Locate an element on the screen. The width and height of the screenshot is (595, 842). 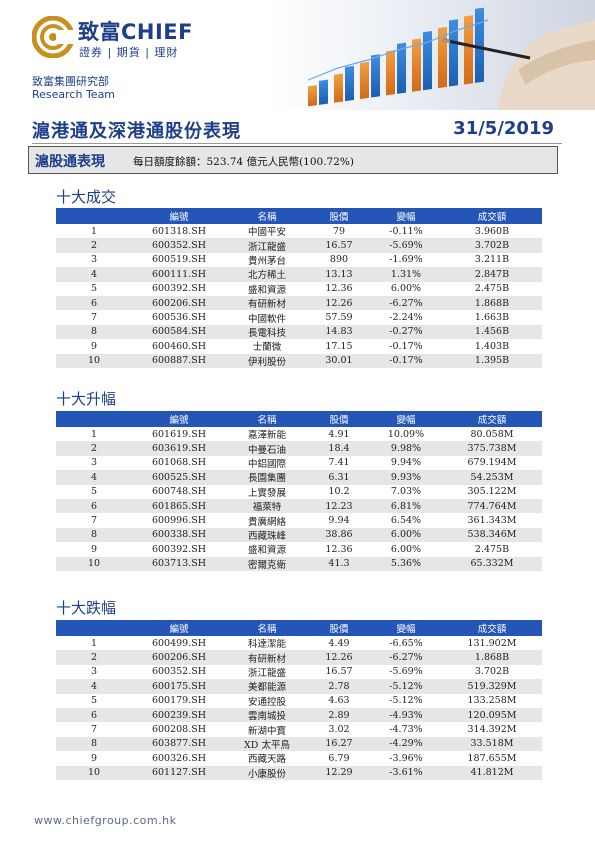
name-cell: 西藏珠峰 is located at coordinates (267, 535).